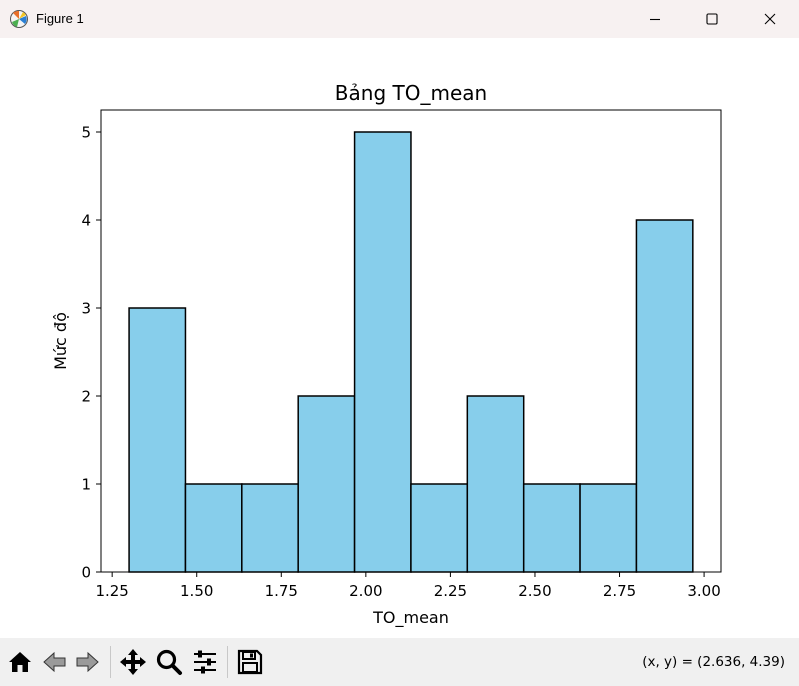 The image size is (799, 686). What do you see at coordinates (713, 662) in the screenshot?
I see `cursor-coordinates: (x, y) = (2.636, 4.39)` at bounding box center [713, 662].